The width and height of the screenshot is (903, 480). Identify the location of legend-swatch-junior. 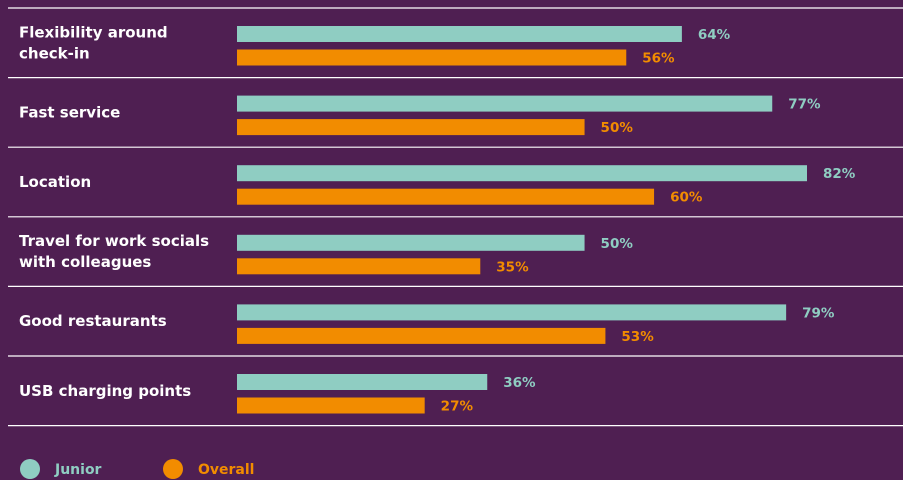
(30, 469).